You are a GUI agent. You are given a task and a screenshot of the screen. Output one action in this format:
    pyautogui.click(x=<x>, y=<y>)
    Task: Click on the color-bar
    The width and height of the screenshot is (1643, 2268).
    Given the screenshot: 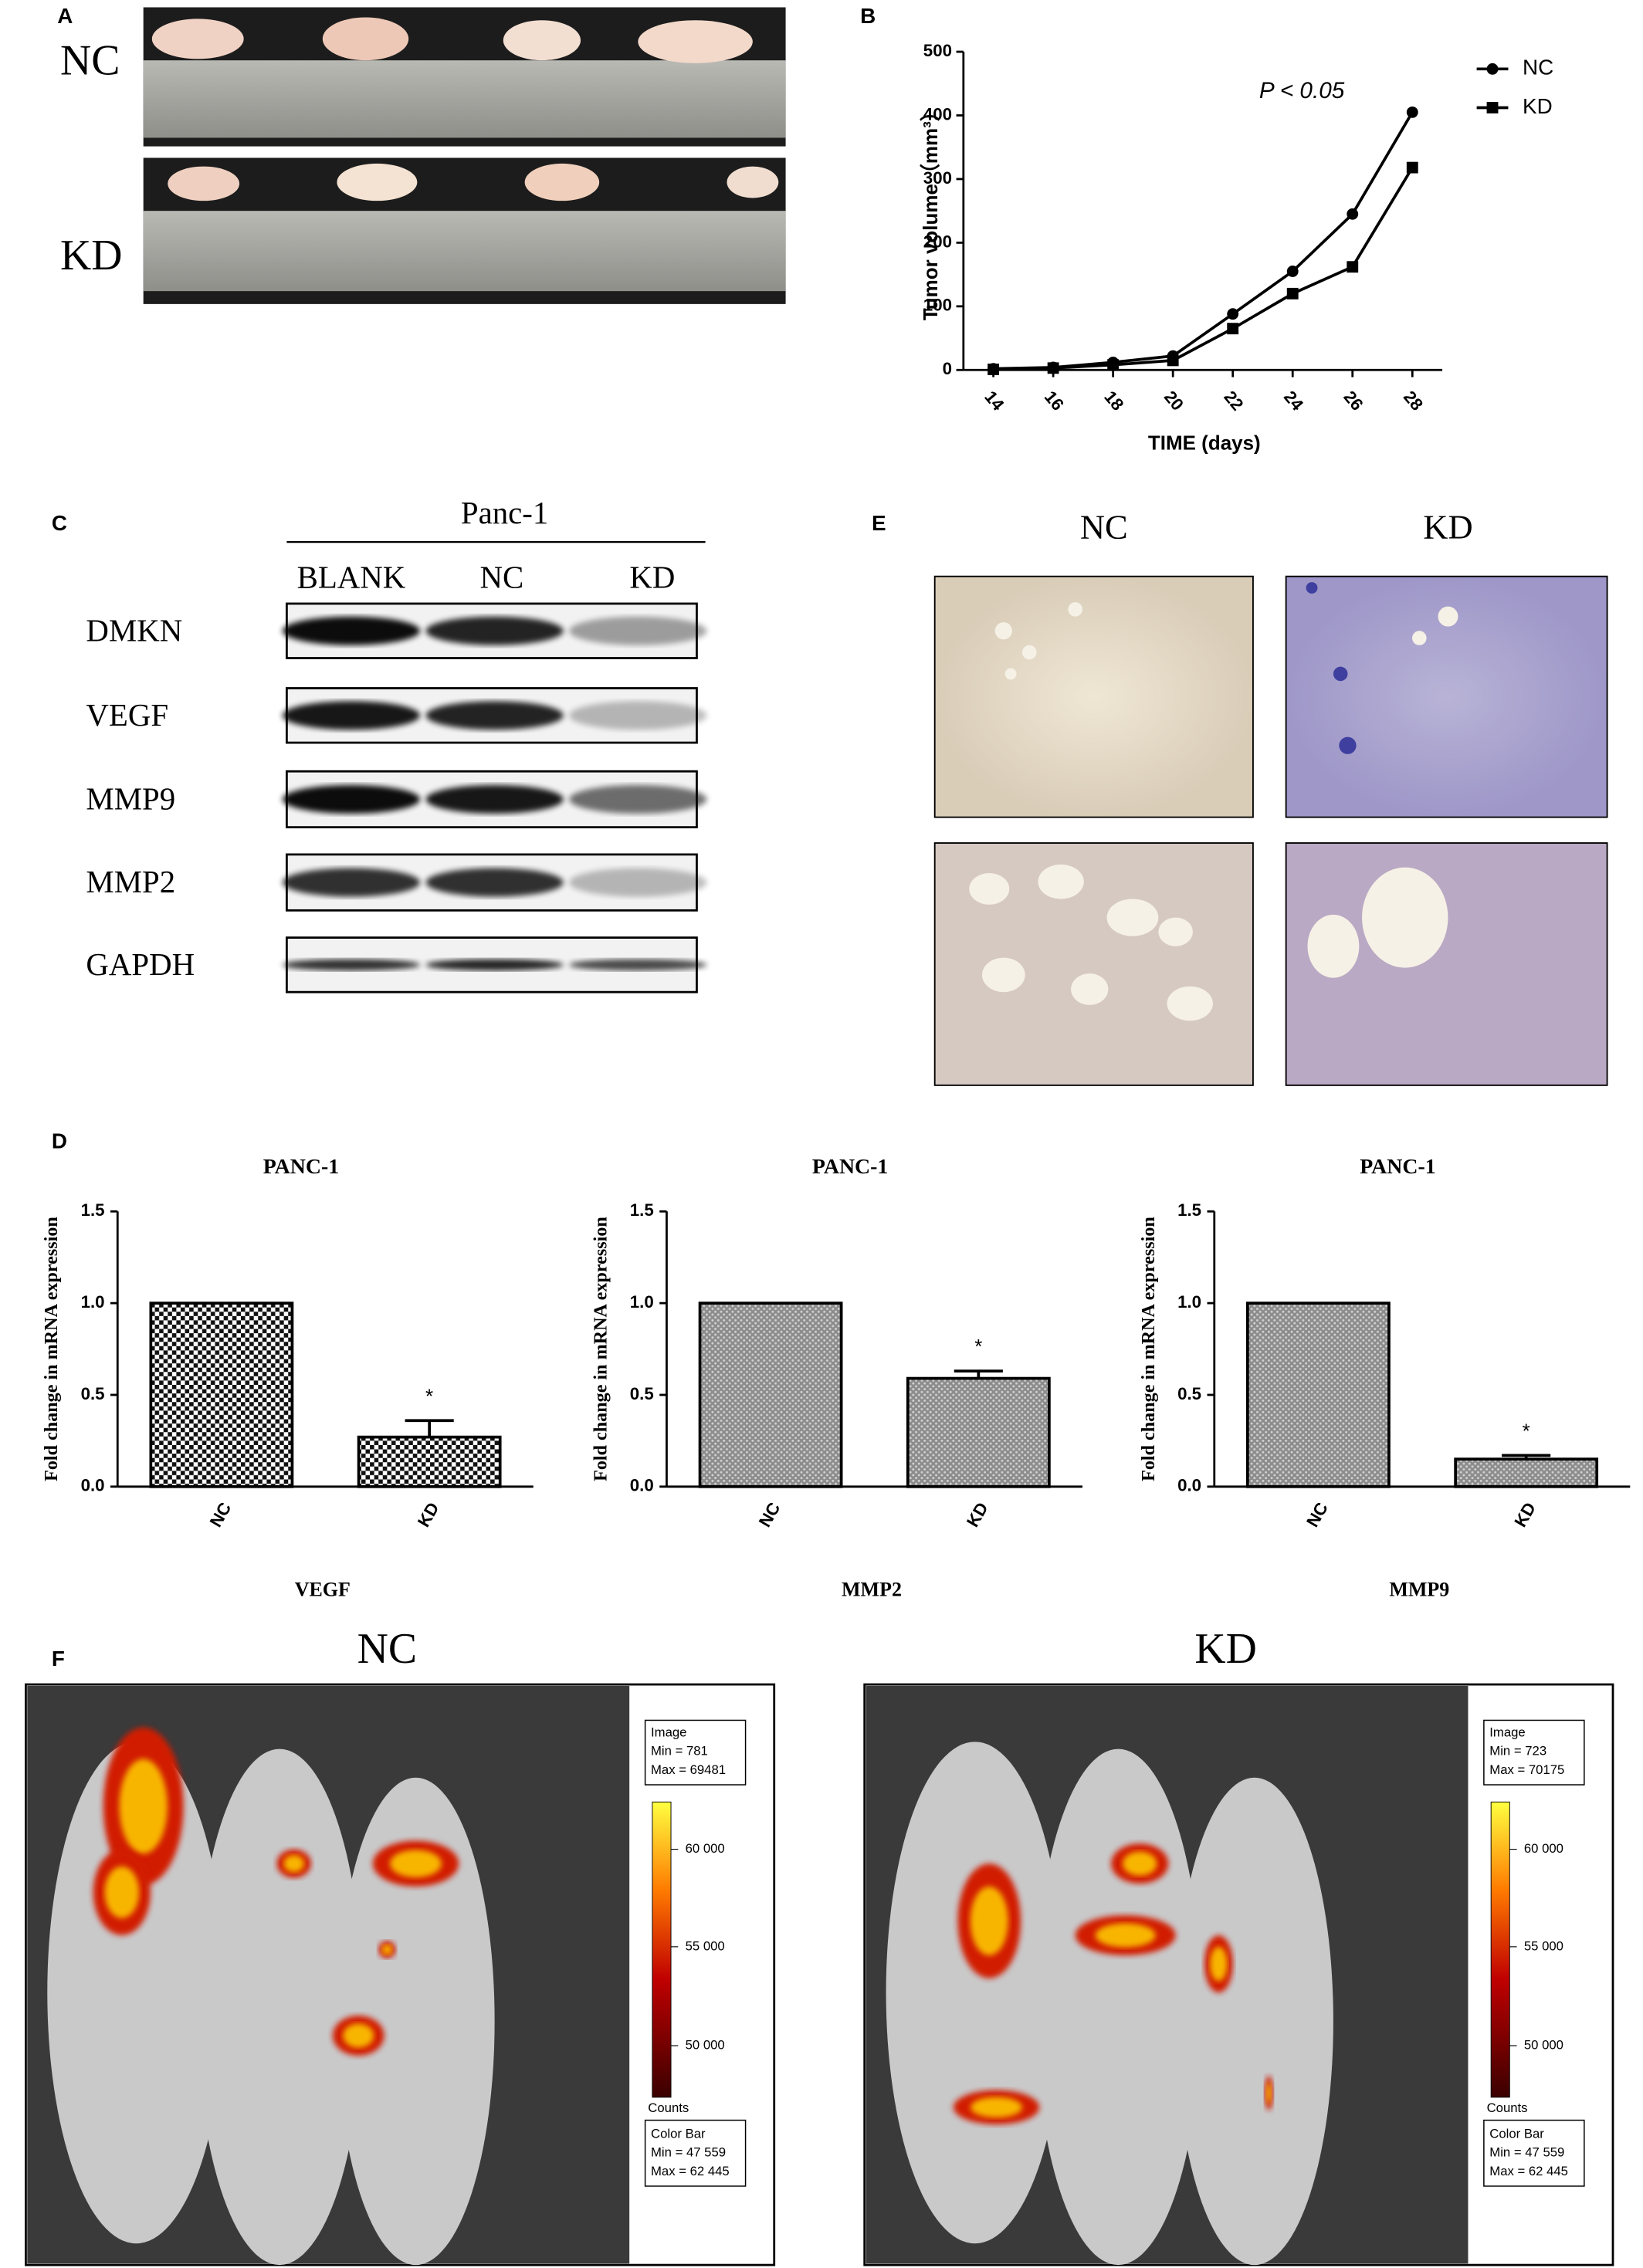 What is the action you would take?
    pyautogui.click(x=1500, y=1950)
    